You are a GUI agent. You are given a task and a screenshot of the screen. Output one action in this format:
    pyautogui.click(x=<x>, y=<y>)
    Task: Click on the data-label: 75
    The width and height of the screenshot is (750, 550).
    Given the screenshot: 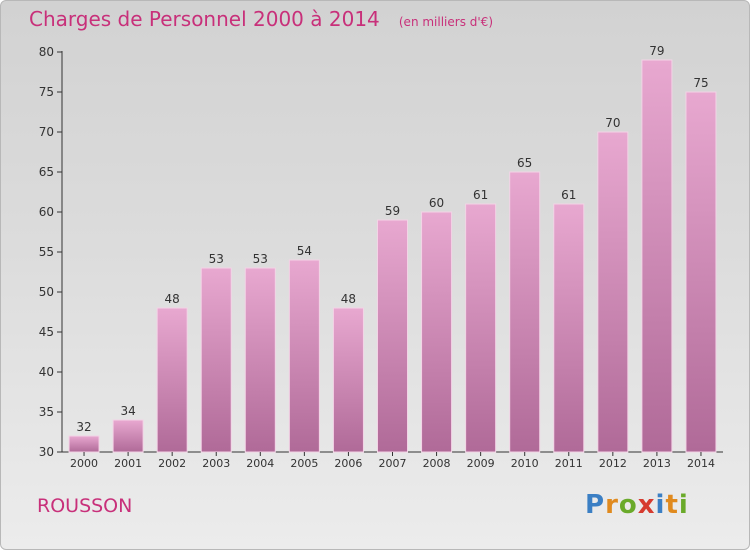 What is the action you would take?
    pyautogui.click(x=700, y=83)
    